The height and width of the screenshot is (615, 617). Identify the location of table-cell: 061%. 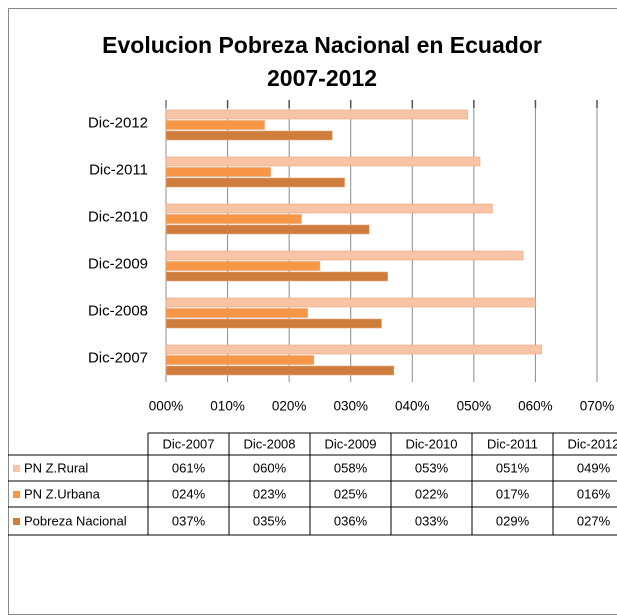
(189, 467).